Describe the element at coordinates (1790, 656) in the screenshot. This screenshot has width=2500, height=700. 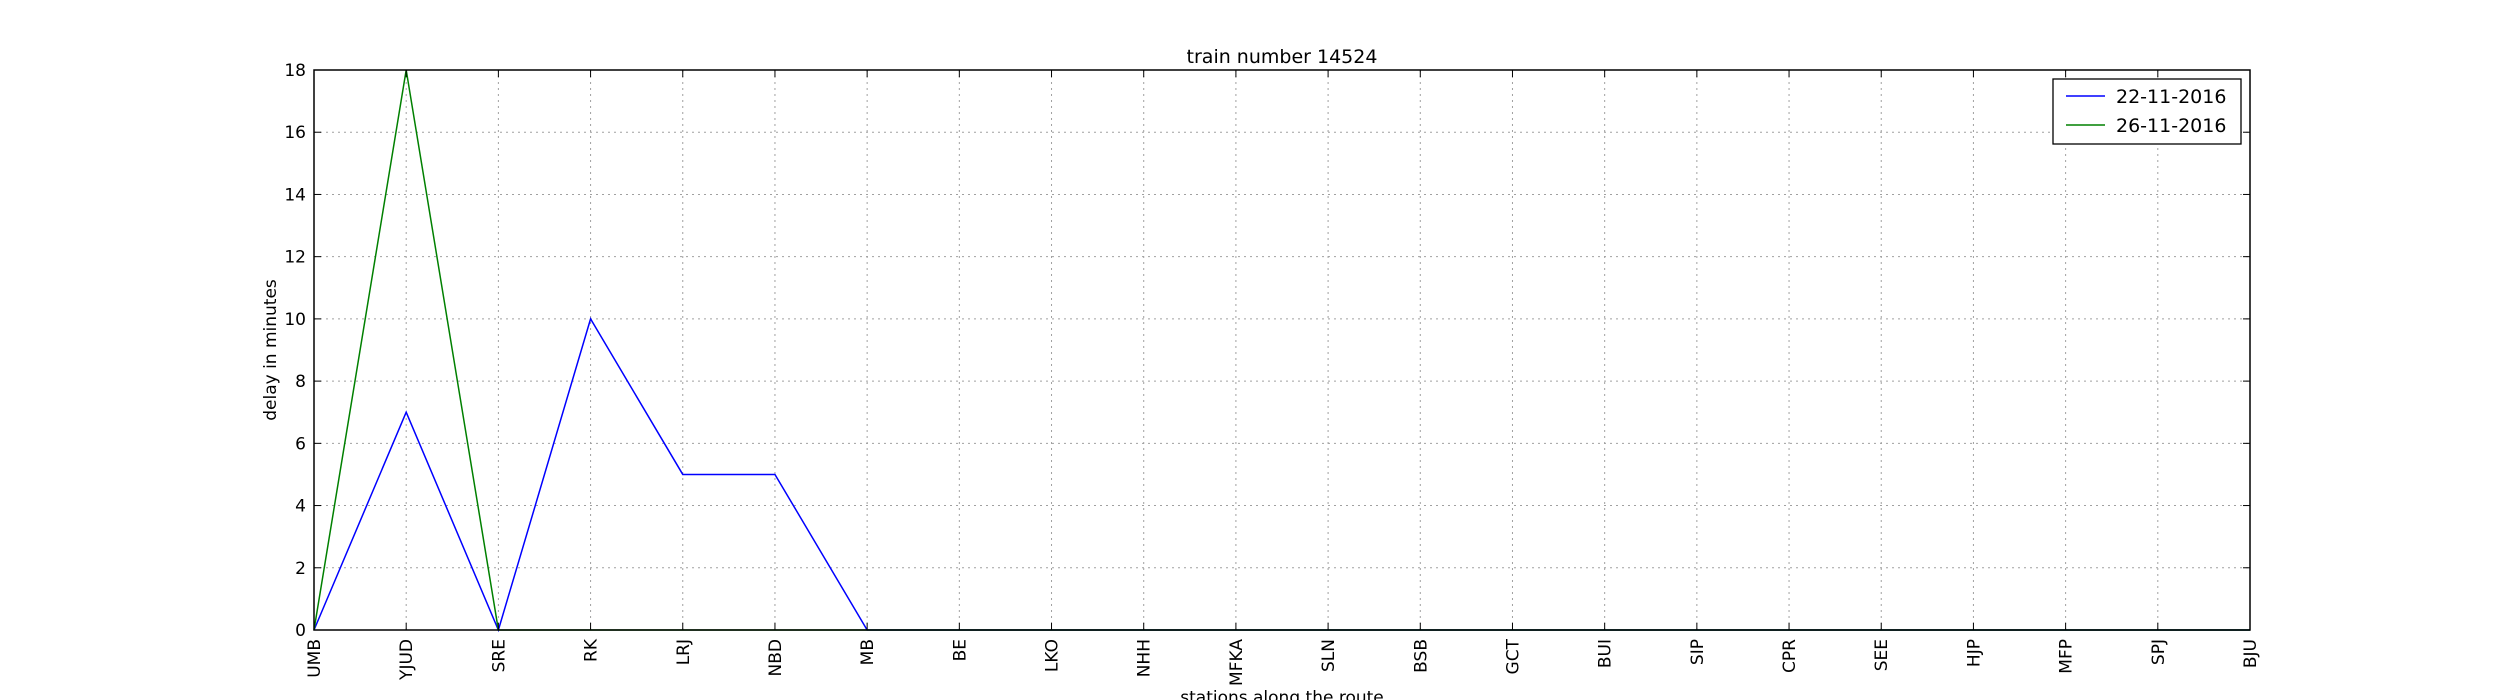
I see `x-tick-label: CPR` at that location.